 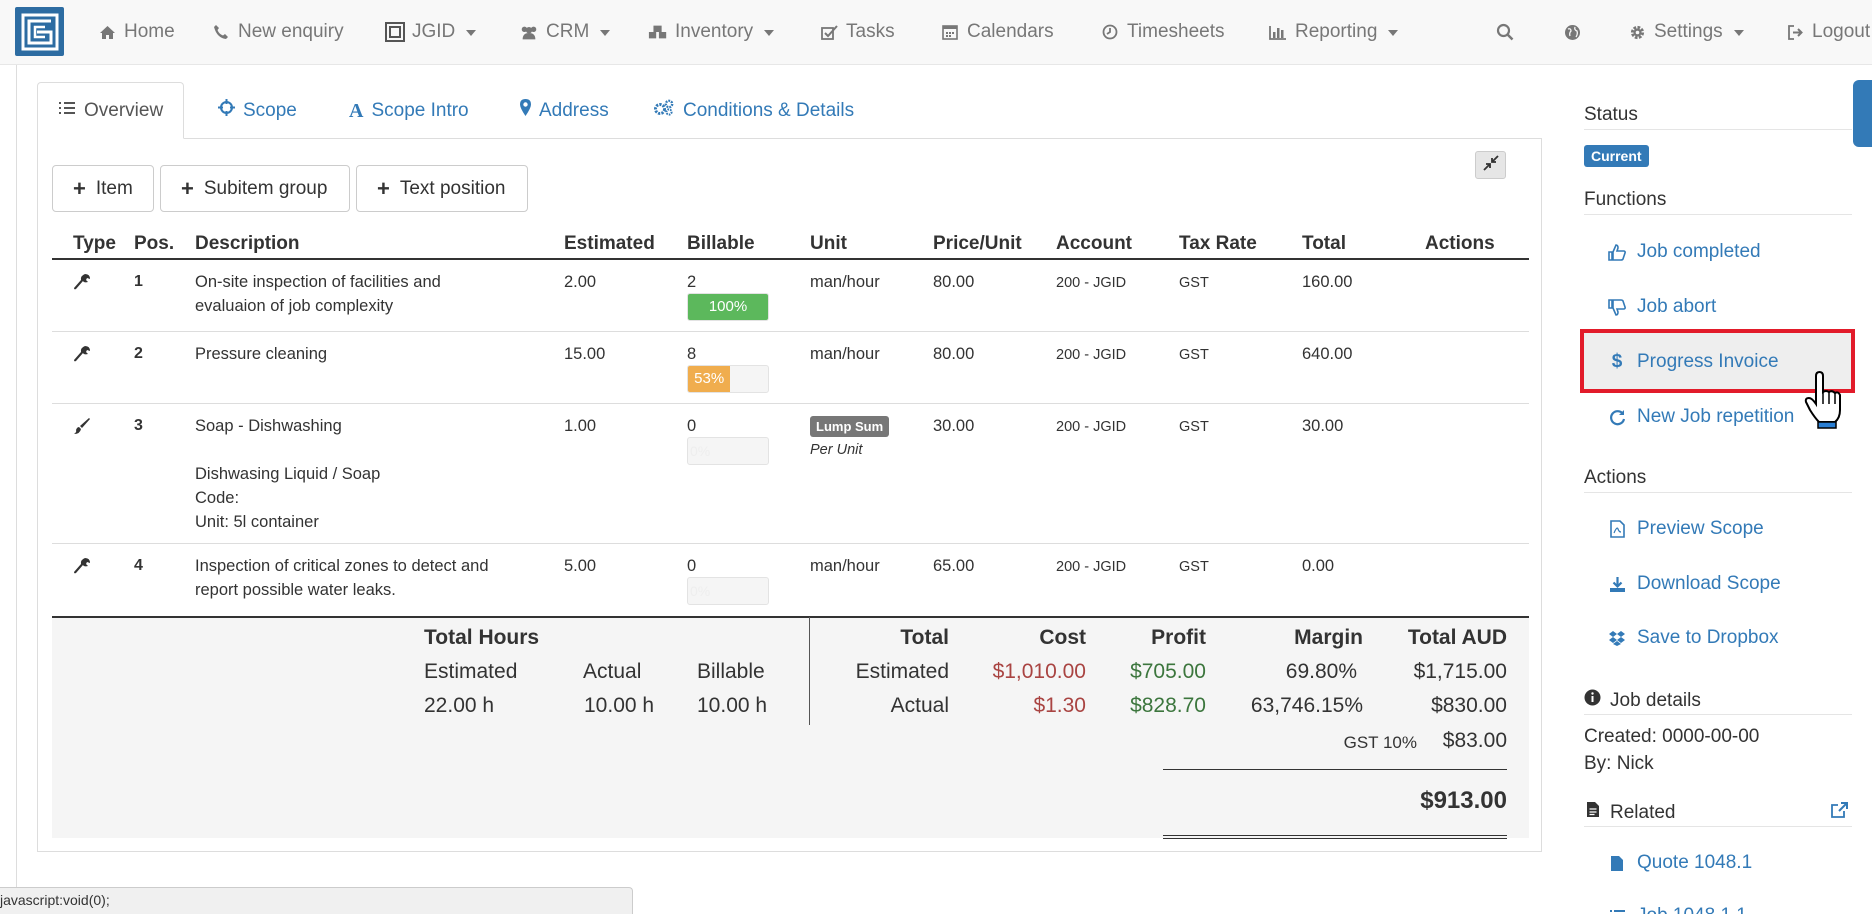 What do you see at coordinates (1824, 402) in the screenshot?
I see `hand-pointer-icon` at bounding box center [1824, 402].